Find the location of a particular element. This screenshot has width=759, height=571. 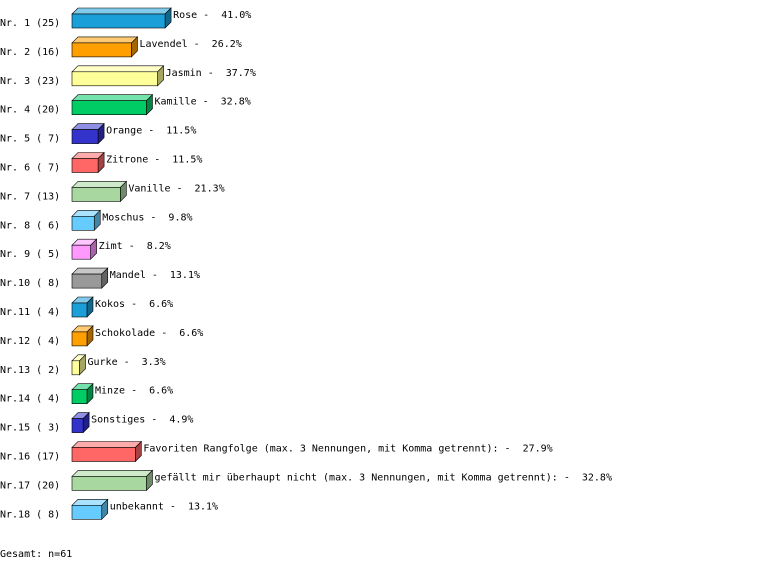

bar-name: Jasmin is located at coordinates (184, 73).